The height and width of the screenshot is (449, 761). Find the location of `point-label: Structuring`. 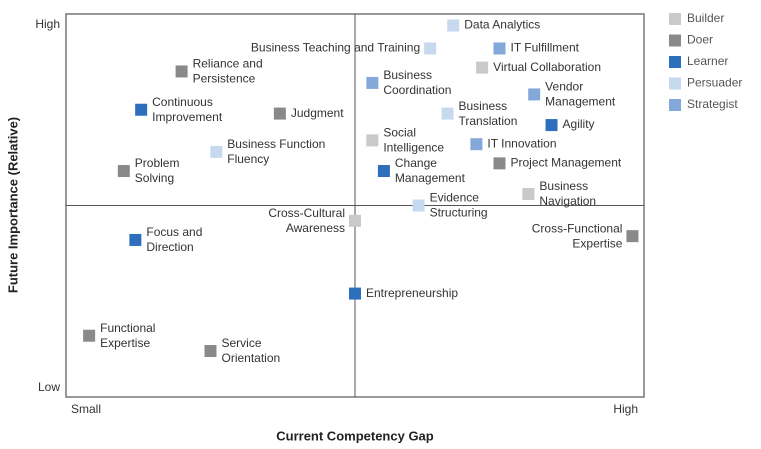

point-label: Structuring is located at coordinates (459, 213).